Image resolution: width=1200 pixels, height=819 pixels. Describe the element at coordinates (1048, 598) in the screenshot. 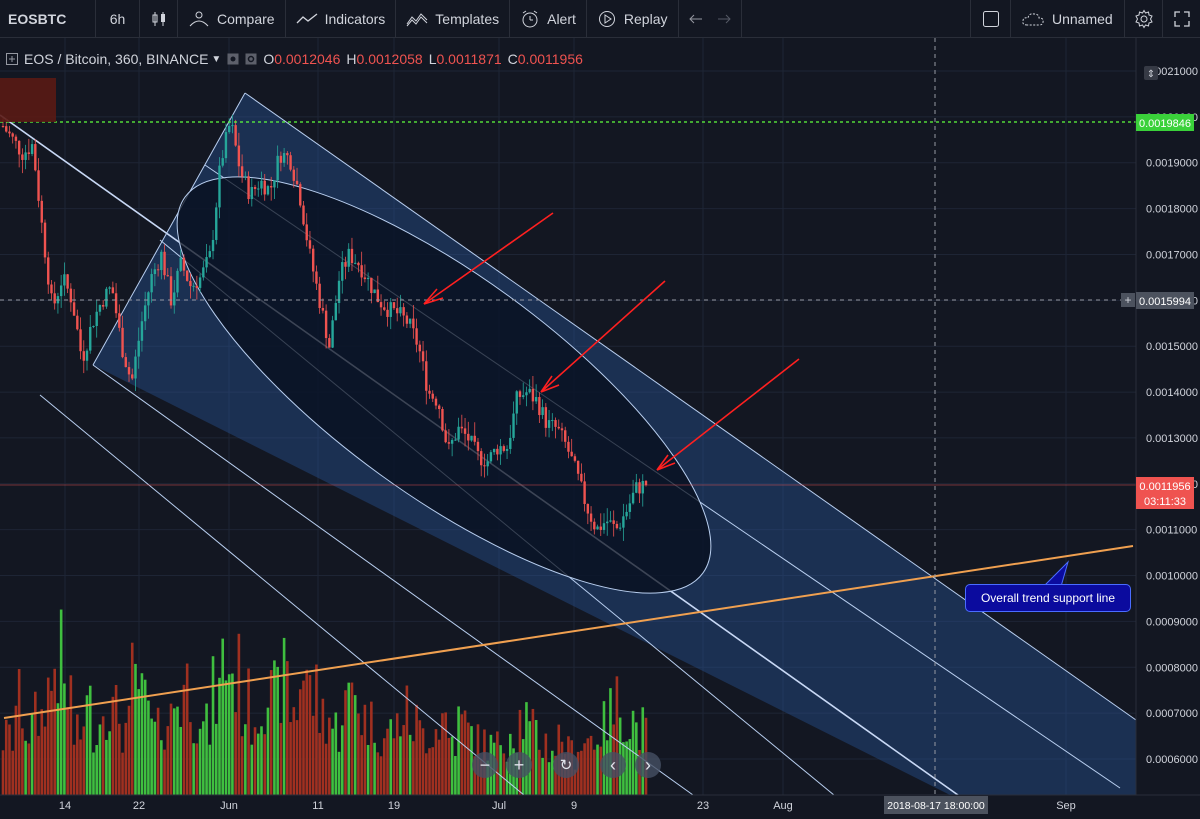

I see `annotation-callout: Overall trend support line` at that location.